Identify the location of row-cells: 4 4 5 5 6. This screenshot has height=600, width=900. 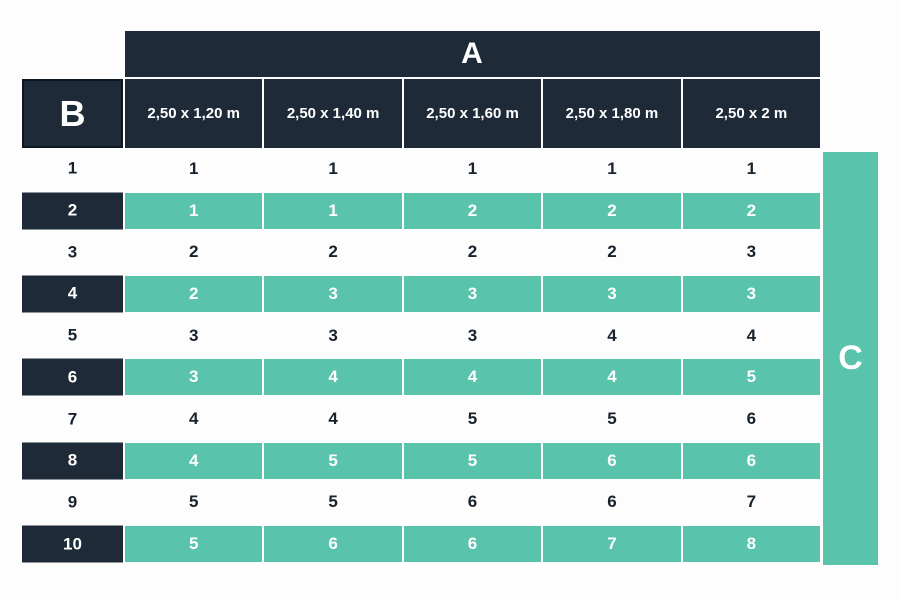
(472, 419).